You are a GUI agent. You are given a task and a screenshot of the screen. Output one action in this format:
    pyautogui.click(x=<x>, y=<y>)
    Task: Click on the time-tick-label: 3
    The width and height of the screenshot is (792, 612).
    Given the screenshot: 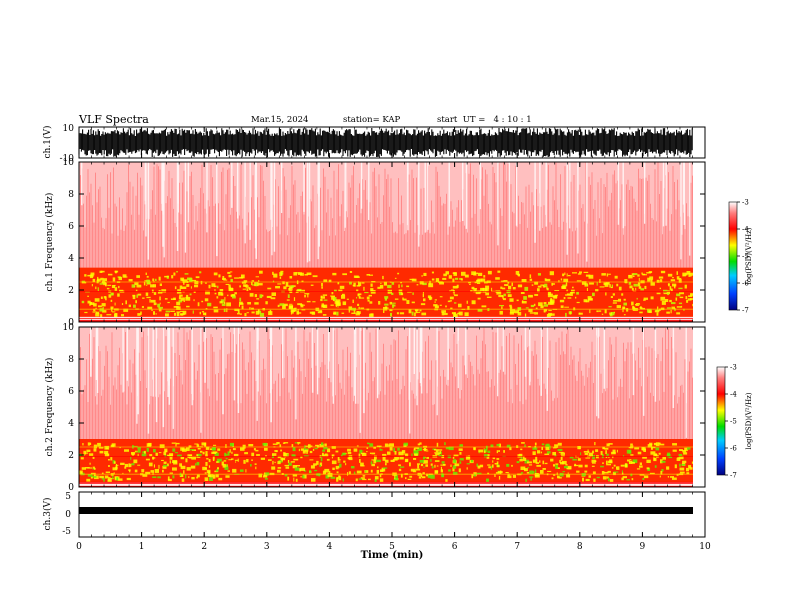 What is the action you would take?
    pyautogui.click(x=267, y=547)
    